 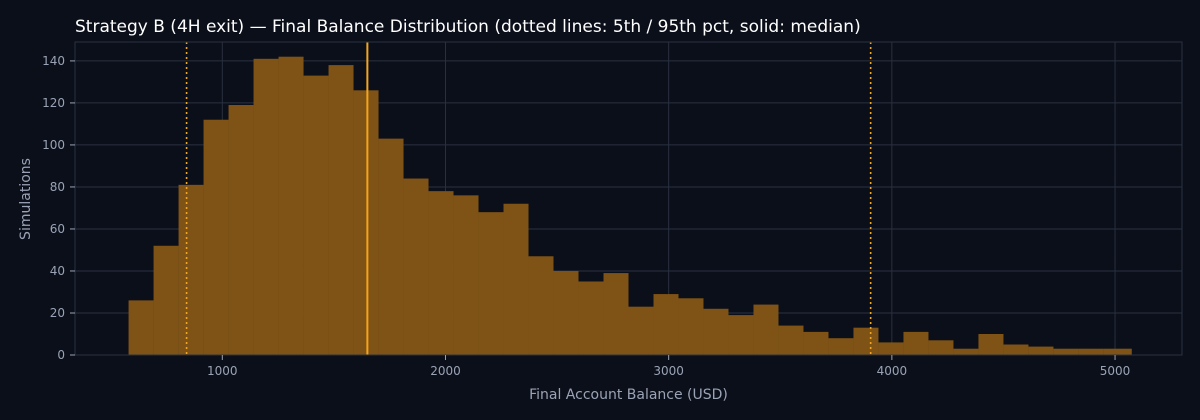 I want to click on y-tick-label: 100, so click(x=53, y=145).